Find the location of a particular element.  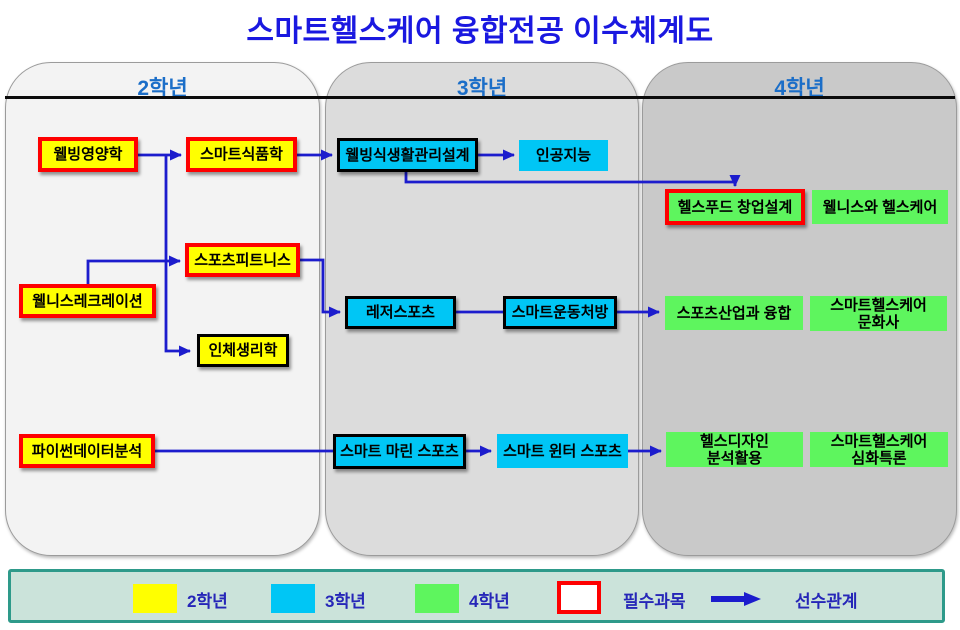

course-box-health-design-analytics: 헬스디자인 분석활용 is located at coordinates (734, 449).